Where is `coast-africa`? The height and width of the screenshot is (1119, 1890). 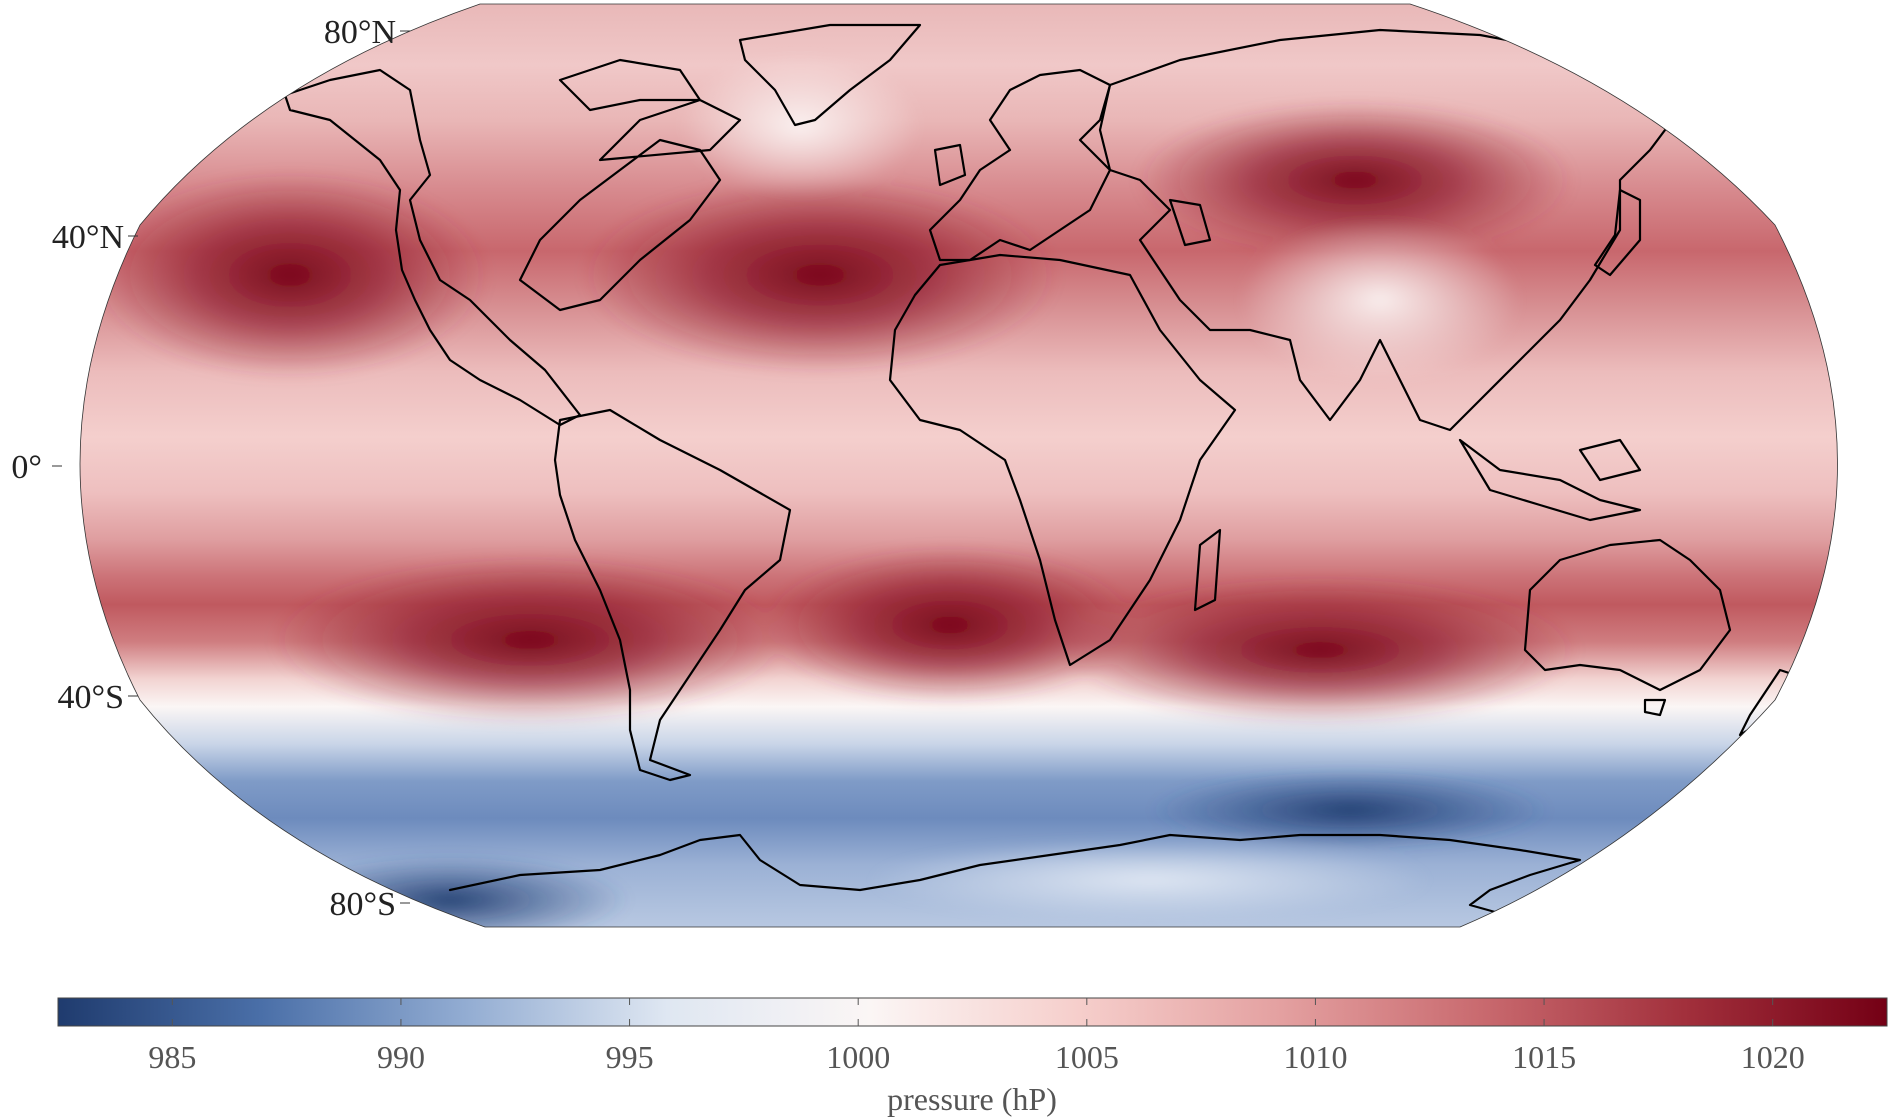
coast-africa is located at coordinates (1062, 460).